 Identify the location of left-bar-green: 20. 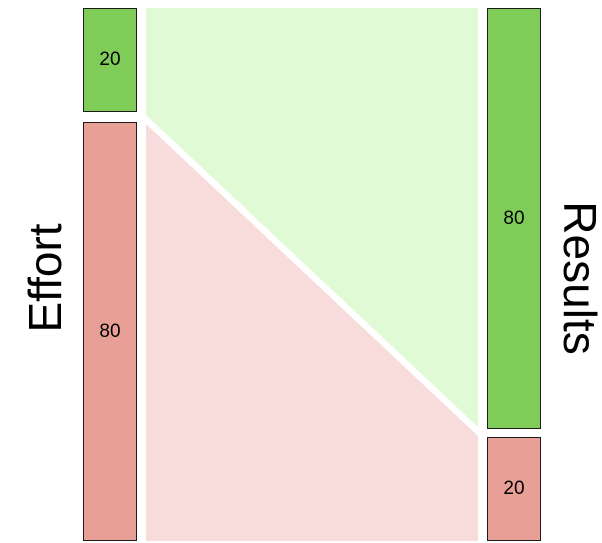
(110, 60).